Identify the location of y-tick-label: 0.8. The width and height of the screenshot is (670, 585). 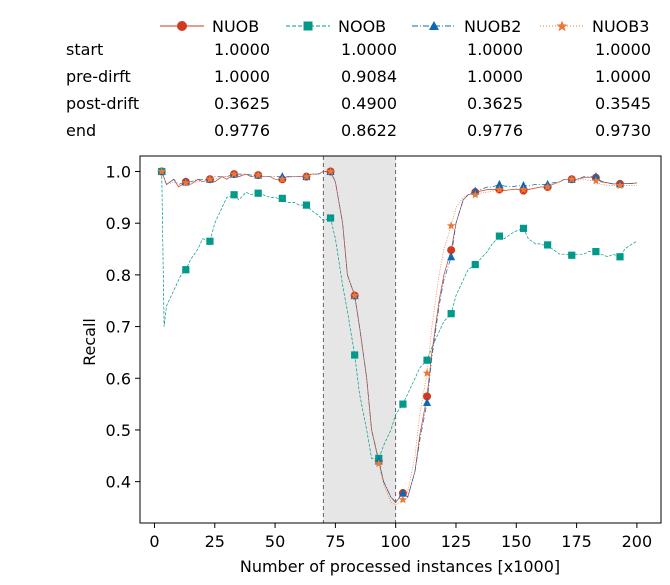
(118, 275).